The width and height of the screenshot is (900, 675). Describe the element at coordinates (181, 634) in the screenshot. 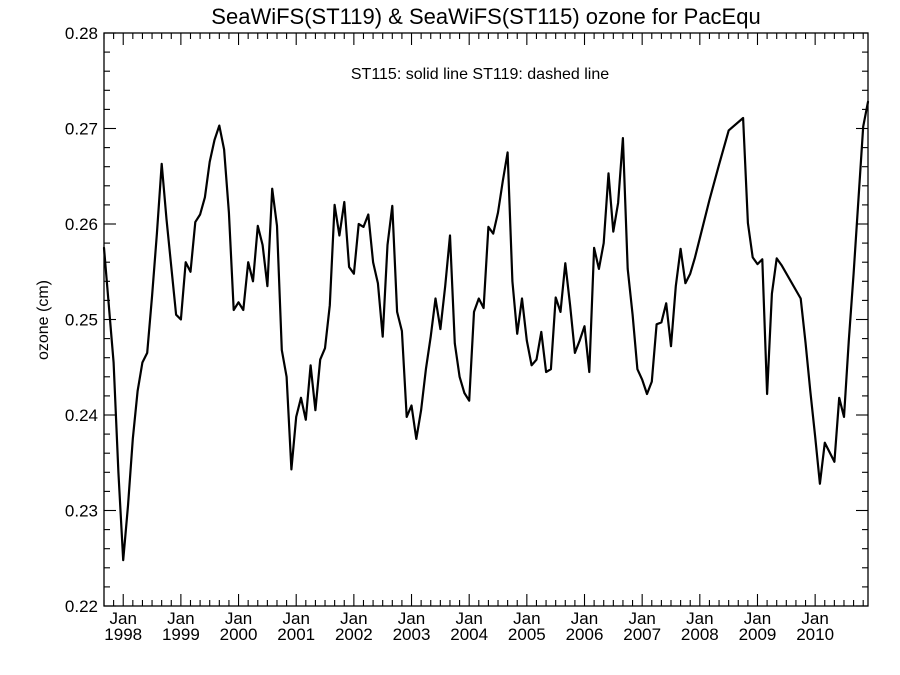

I see `x-tick-year-label: 1999` at that location.